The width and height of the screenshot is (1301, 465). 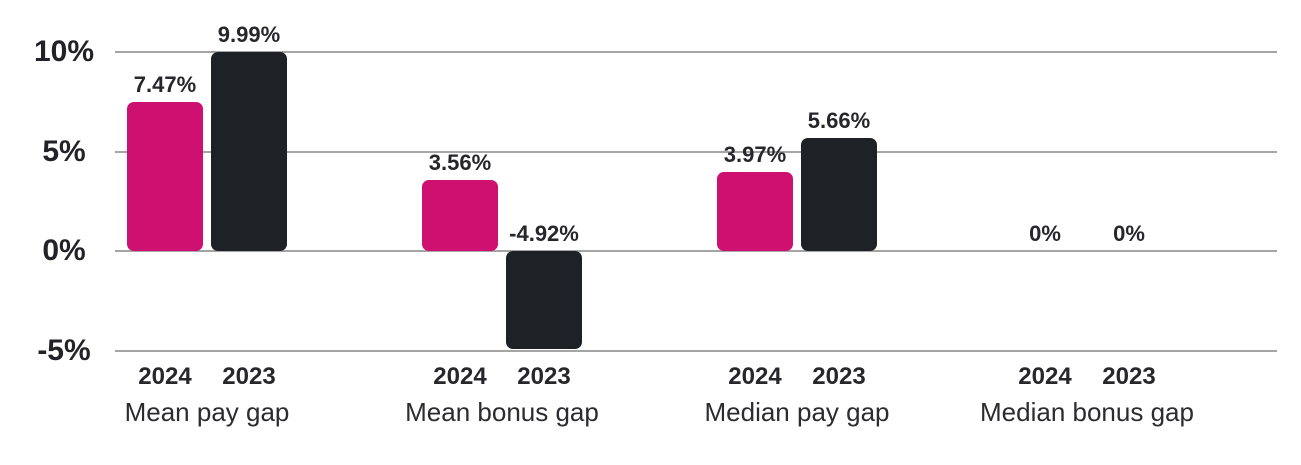 What do you see at coordinates (249, 35) in the screenshot?
I see `bar-value-label-mean-pay-gap-2023: 9.99%` at bounding box center [249, 35].